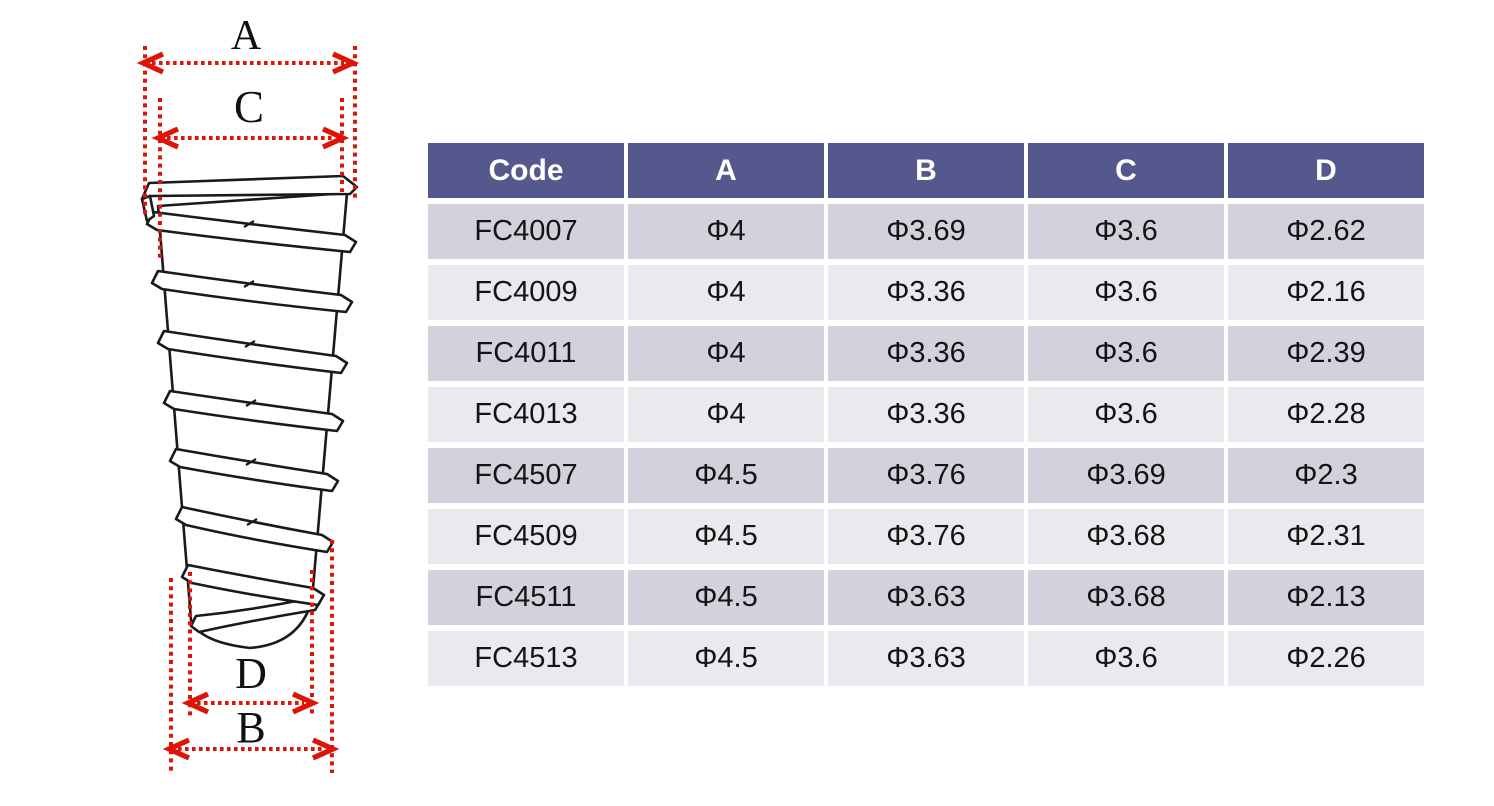 The image size is (1494, 806). What do you see at coordinates (1126, 170) in the screenshot?
I see `header-cell-c: C` at bounding box center [1126, 170].